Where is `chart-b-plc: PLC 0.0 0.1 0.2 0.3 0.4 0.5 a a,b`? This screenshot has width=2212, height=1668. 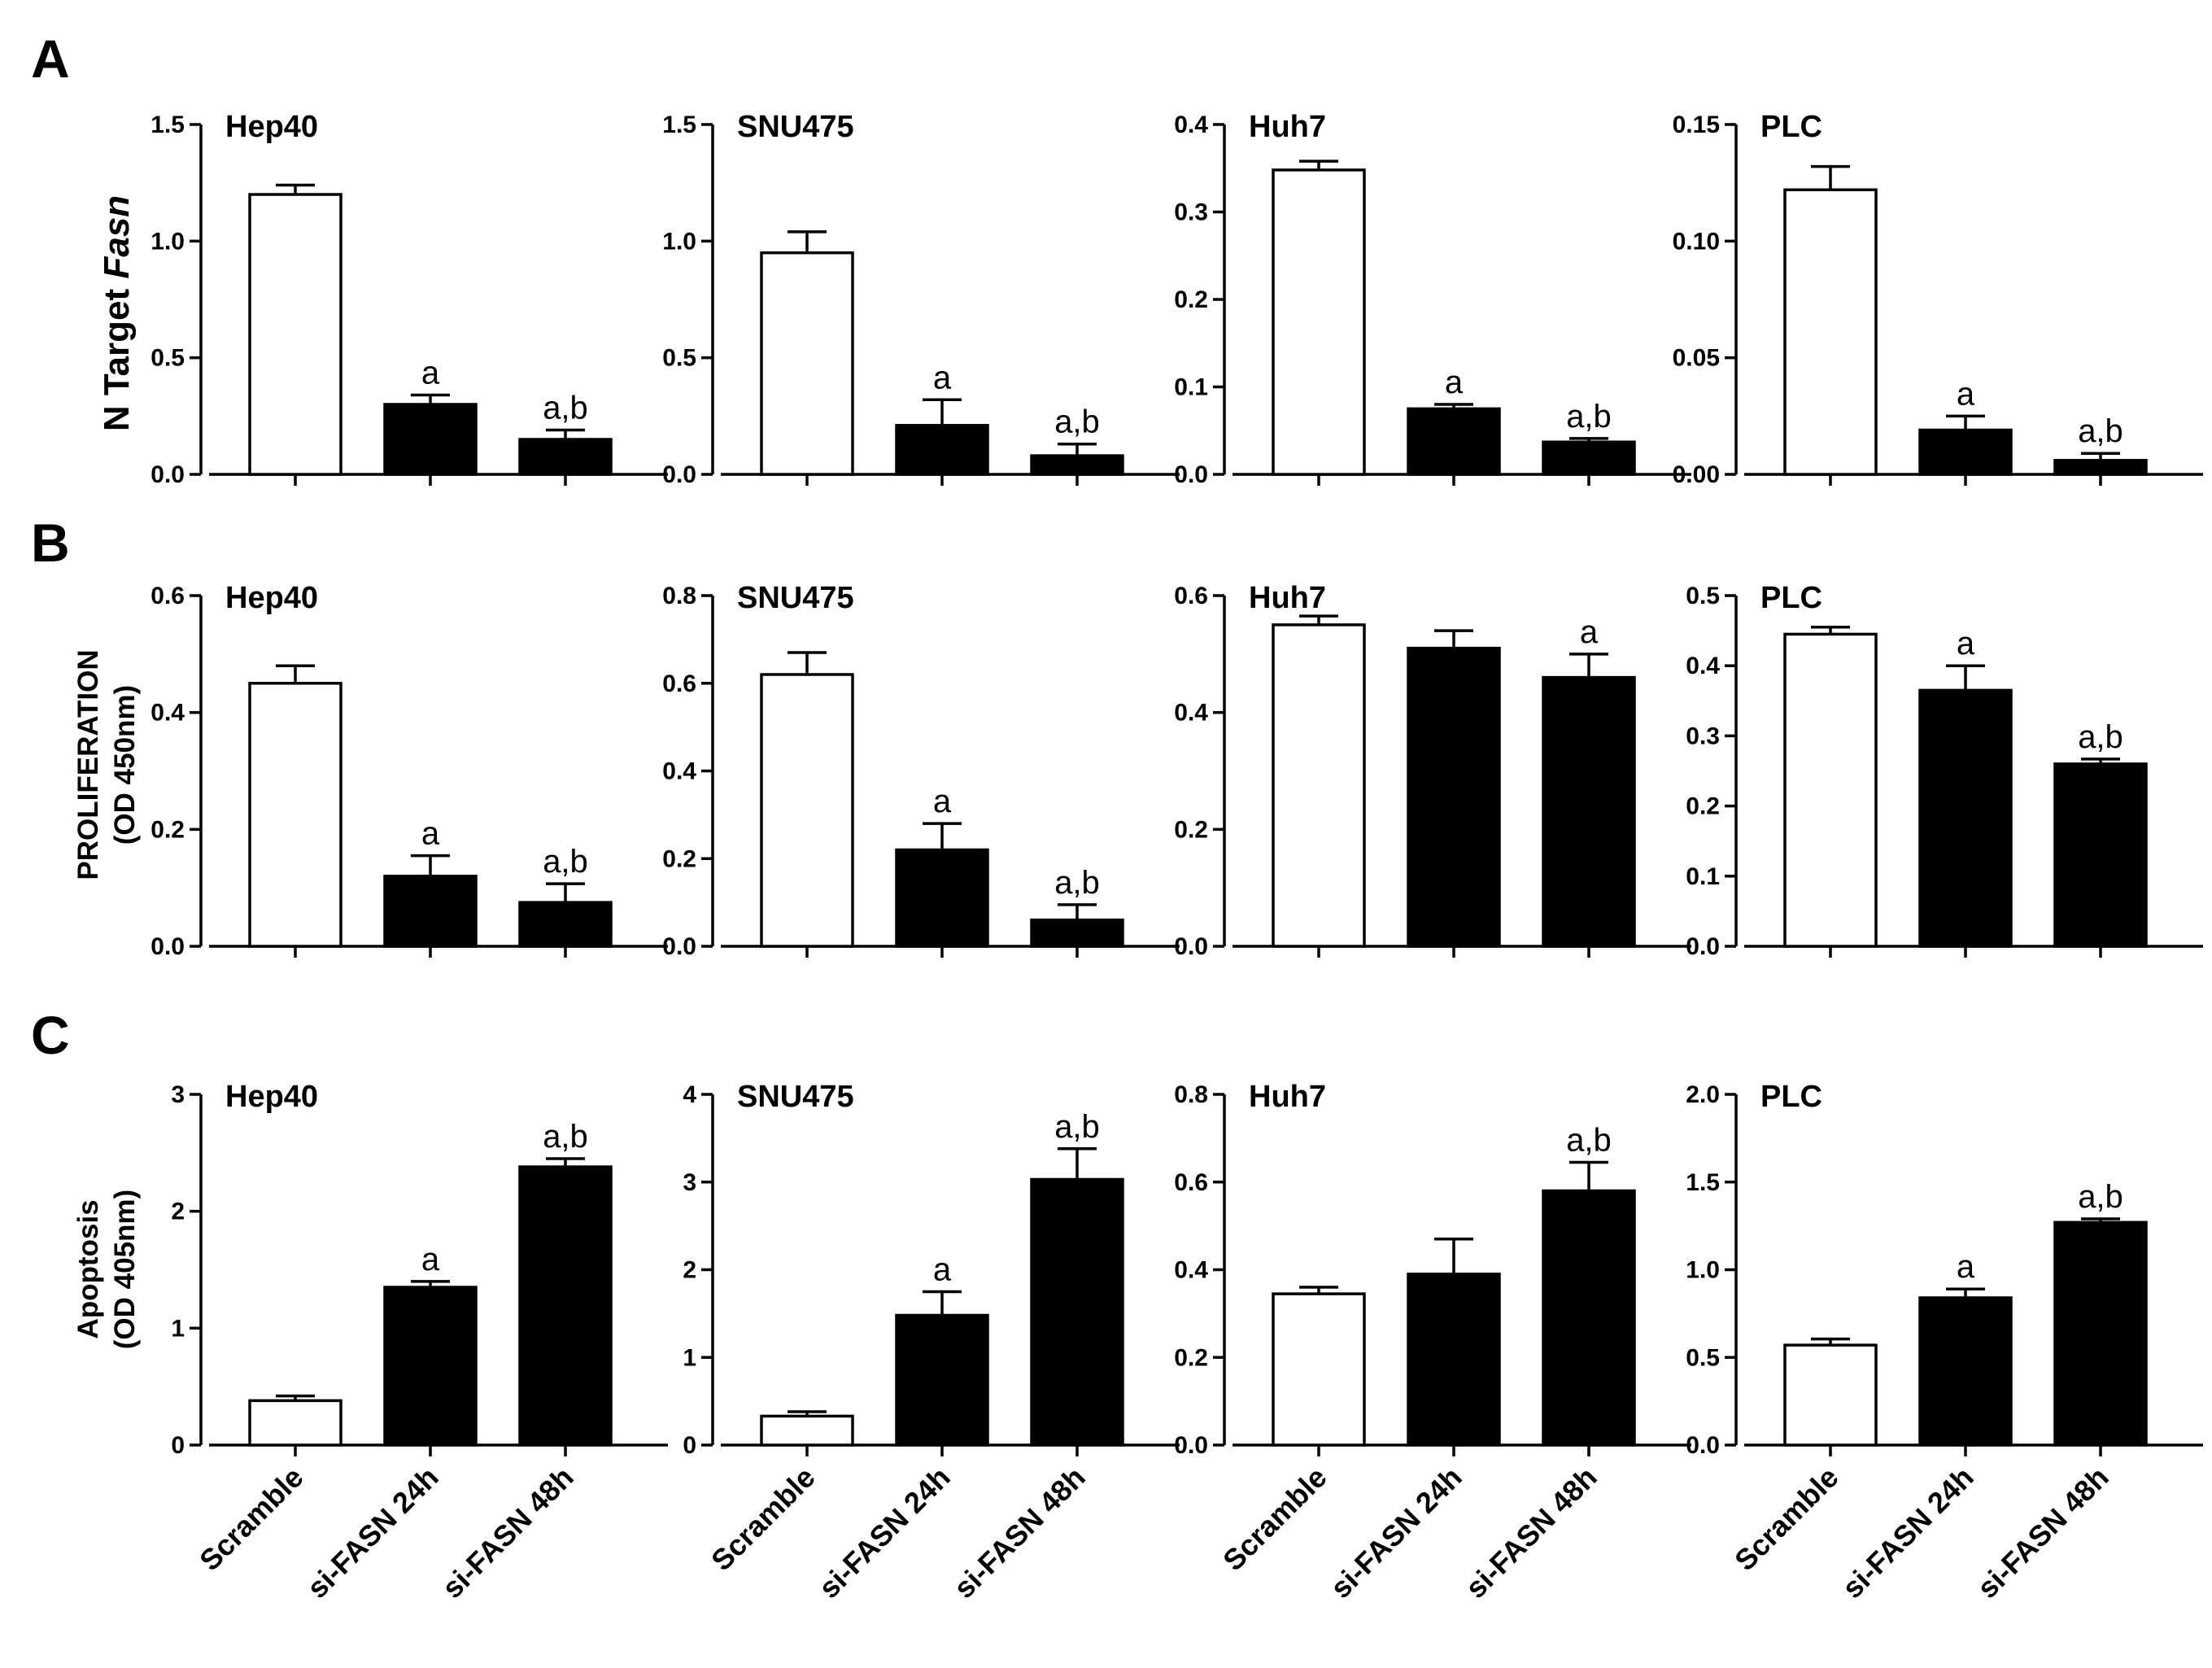 chart-b-plc: PLC 0.0 0.1 0.2 0.3 0.4 0.5 a a,b is located at coordinates (1945, 770).